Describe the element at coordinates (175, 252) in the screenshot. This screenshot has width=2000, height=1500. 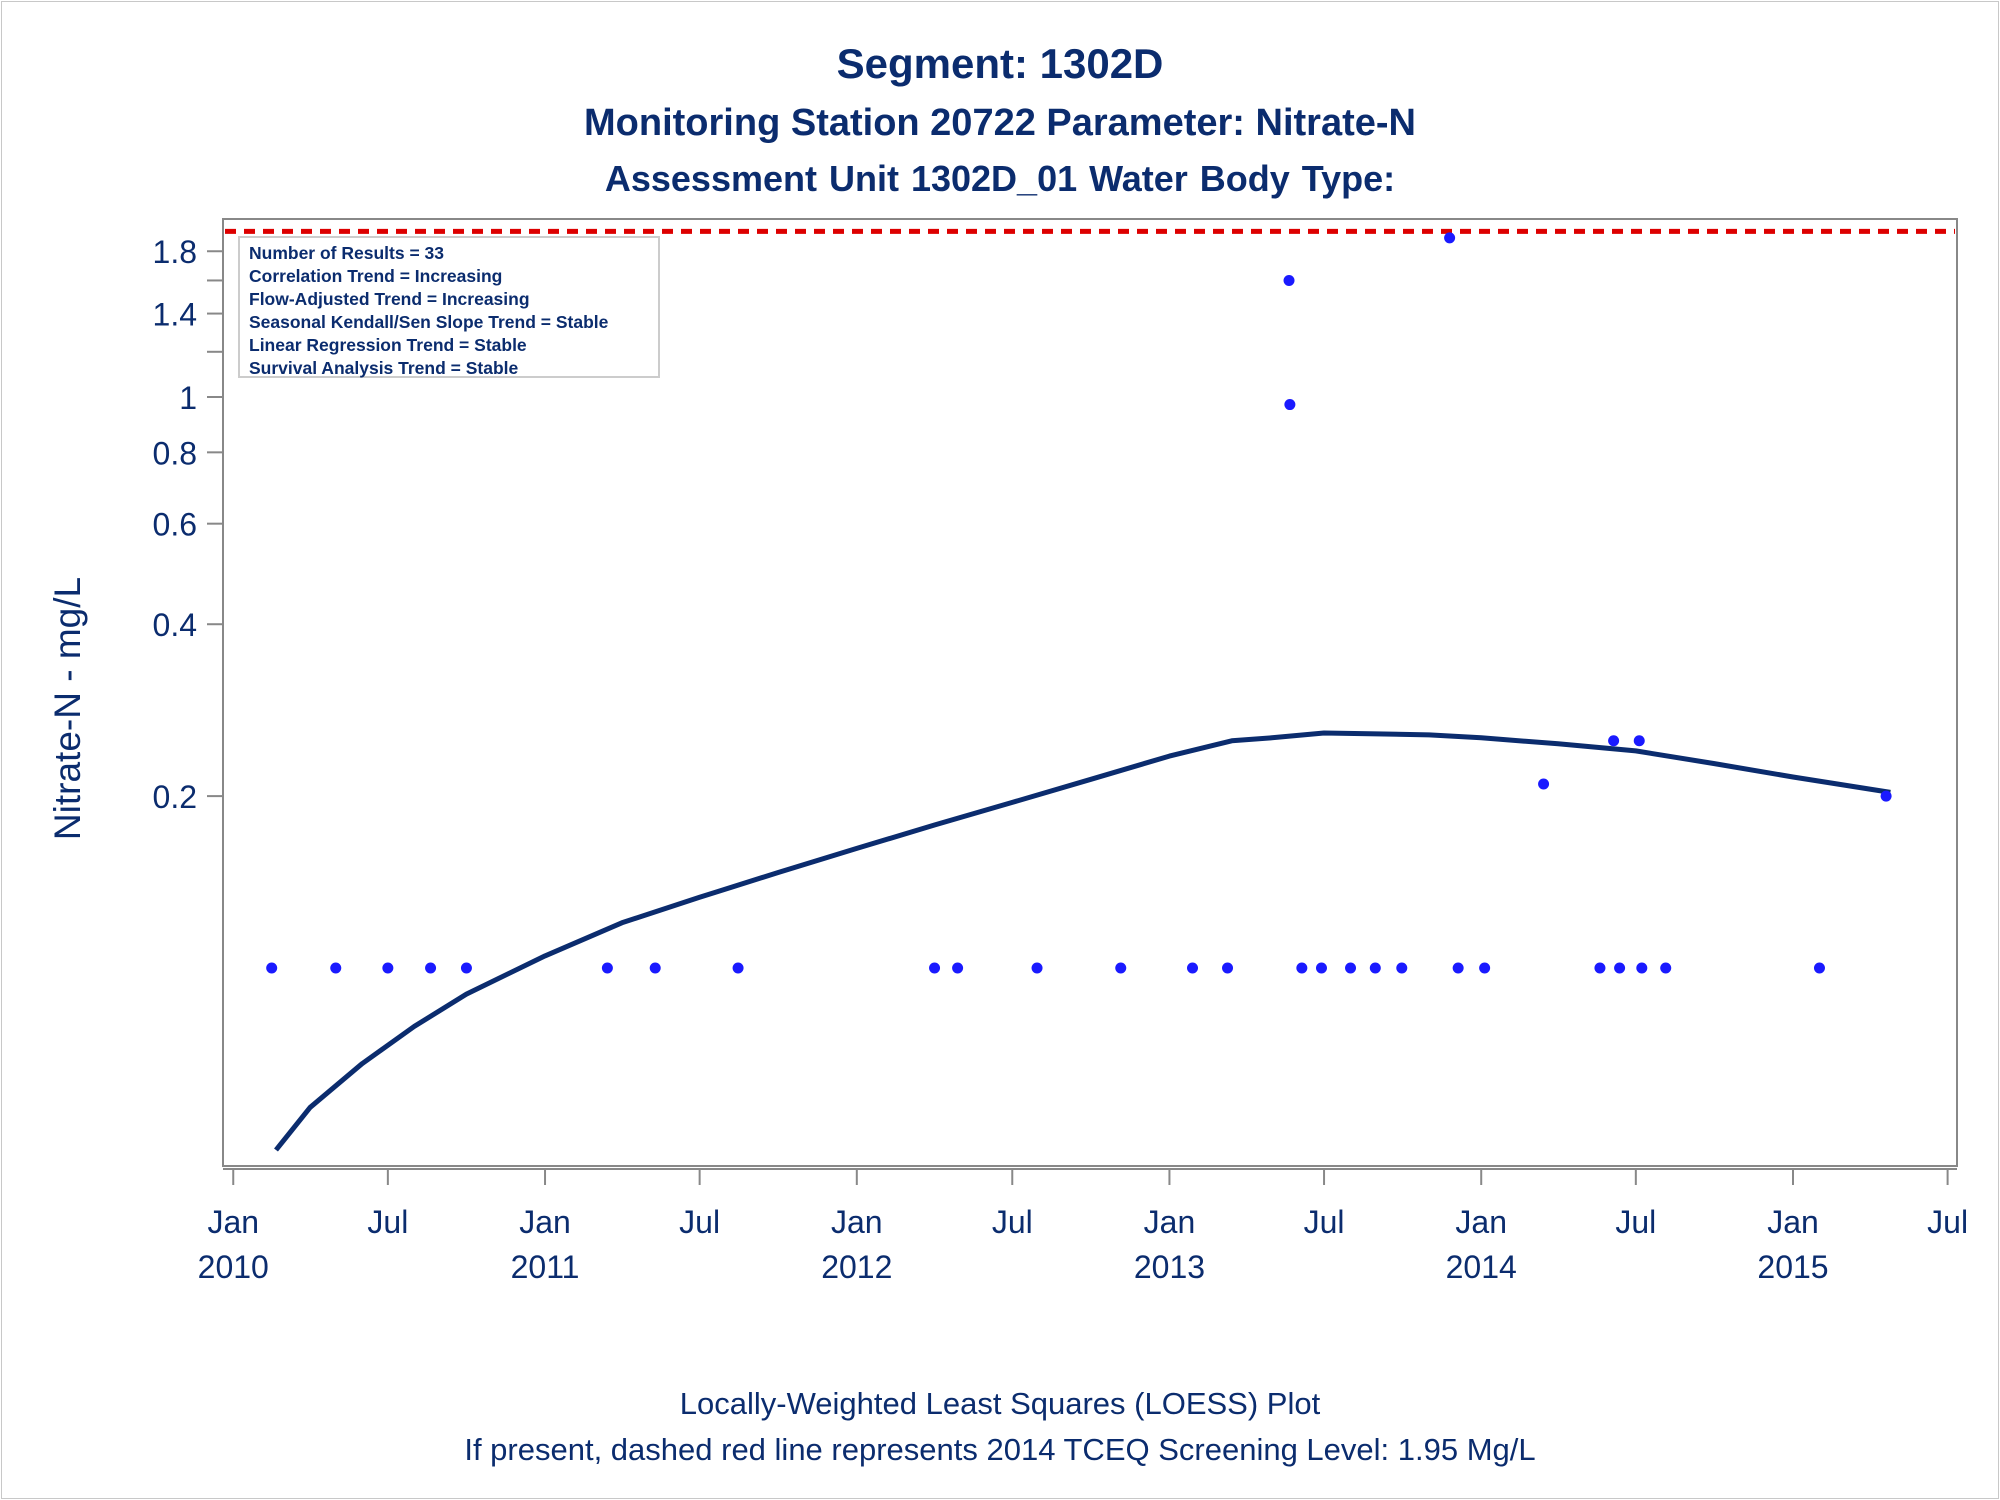
I see `y-tick-label: 1.8` at that location.